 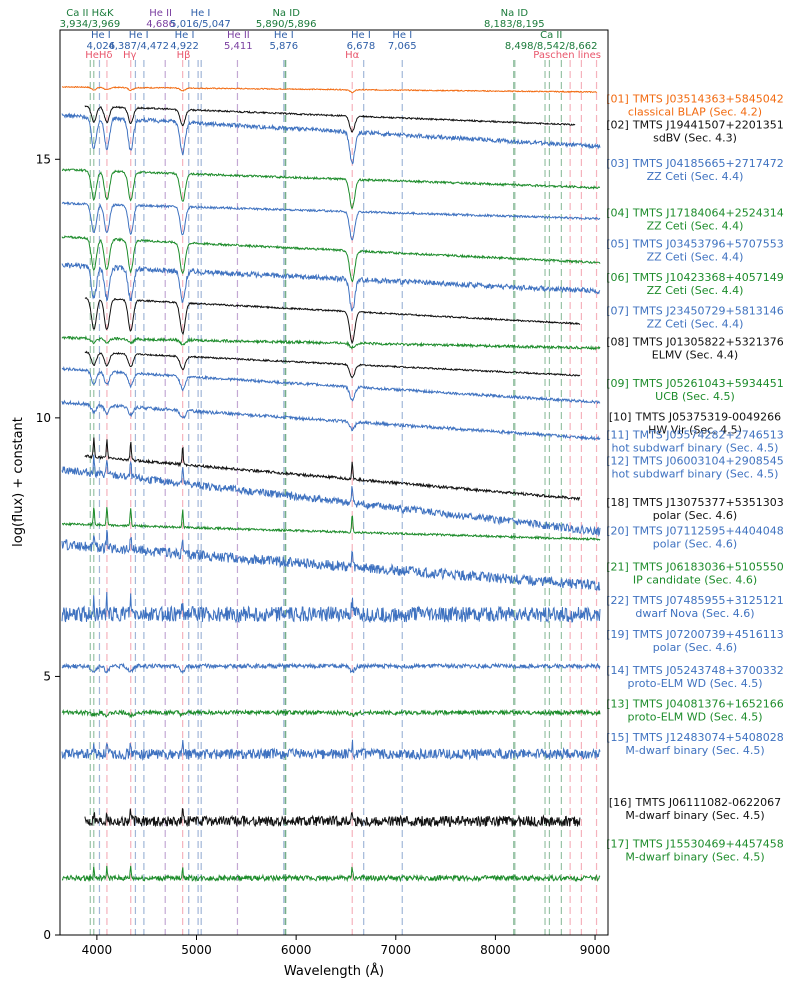 What do you see at coordinates (694, 502) in the screenshot?
I see `series-label-name: [18] TMTS J13075377+5351303` at bounding box center [694, 502].